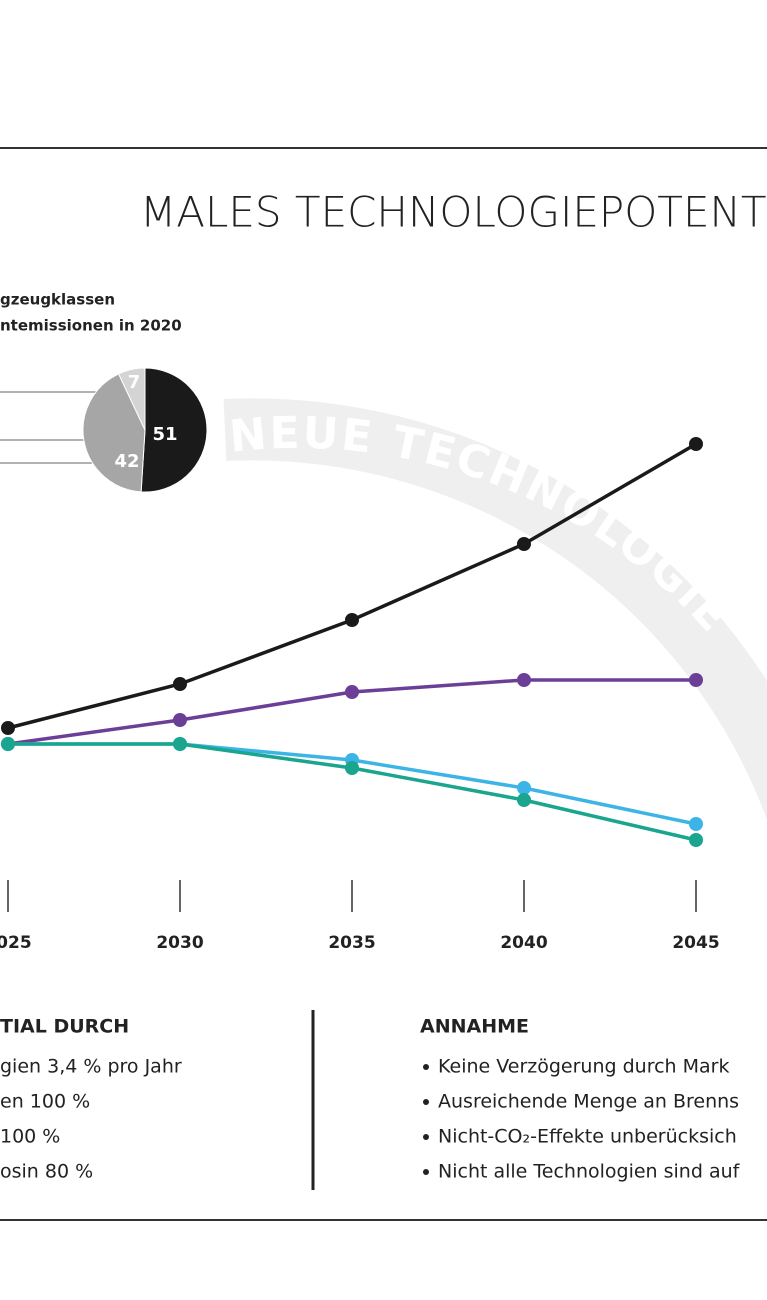  Describe the element at coordinates (695, 943) in the screenshot. I see `x-tick-label: 2045` at that location.